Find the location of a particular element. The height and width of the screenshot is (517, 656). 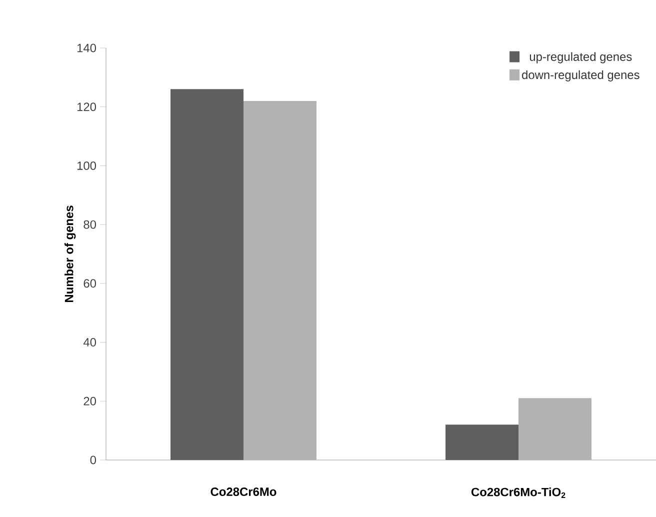

y-tick-label: 80 is located at coordinates (90, 224).